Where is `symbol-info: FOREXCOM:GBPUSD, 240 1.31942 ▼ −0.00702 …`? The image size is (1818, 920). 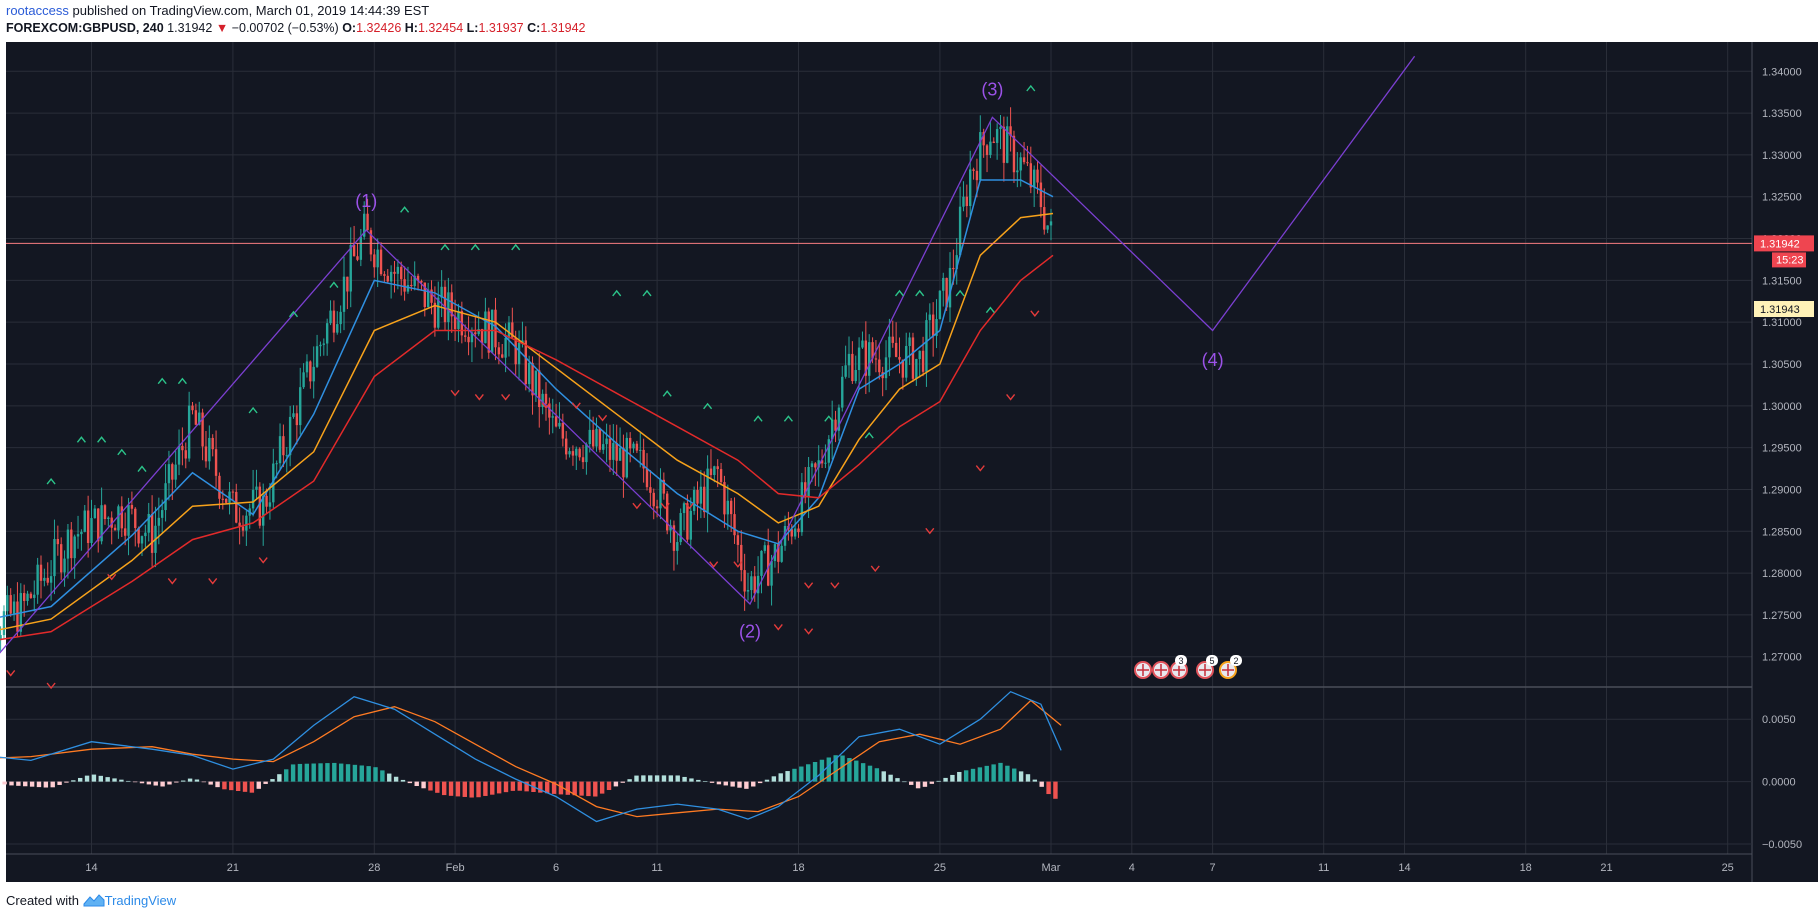 symbol-info: FOREXCOM:GBPUSD, 240 1.31942 ▼ −0.00702 … is located at coordinates (296, 28).